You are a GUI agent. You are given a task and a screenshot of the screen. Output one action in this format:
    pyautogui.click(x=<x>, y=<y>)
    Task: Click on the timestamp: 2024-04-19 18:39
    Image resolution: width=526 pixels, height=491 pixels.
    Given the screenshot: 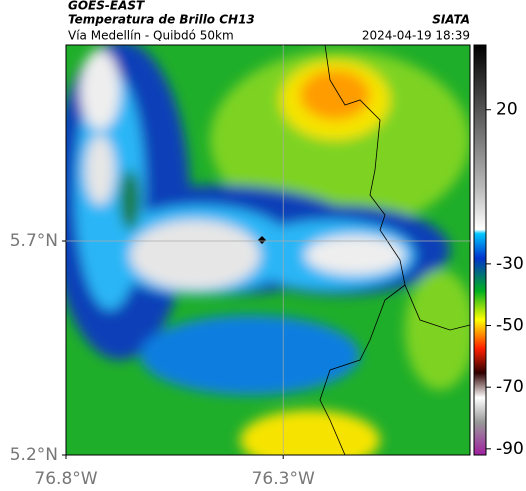 What is the action you would take?
    pyautogui.click(x=416, y=36)
    